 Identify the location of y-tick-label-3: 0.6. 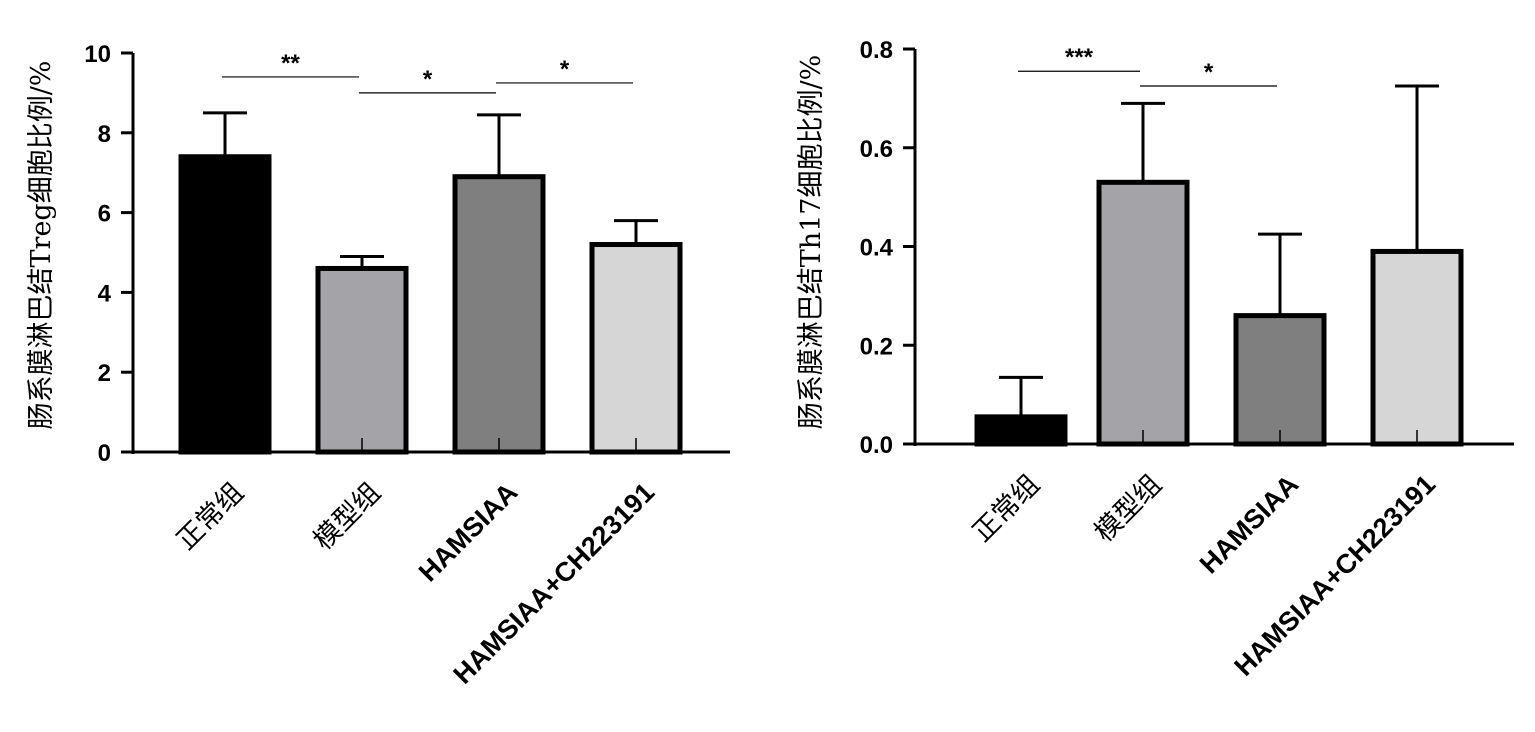
(876, 149).